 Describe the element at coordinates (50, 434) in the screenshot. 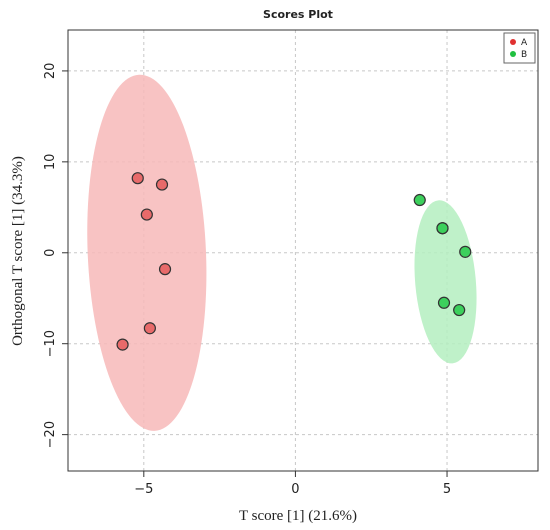

I see `y-tick-label: −20` at that location.